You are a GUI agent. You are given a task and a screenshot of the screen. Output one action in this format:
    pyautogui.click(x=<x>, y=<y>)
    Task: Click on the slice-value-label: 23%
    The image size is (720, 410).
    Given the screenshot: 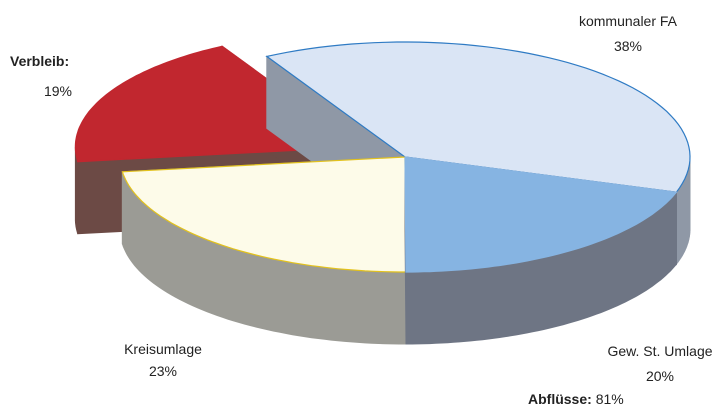 What is the action you would take?
    pyautogui.click(x=163, y=371)
    